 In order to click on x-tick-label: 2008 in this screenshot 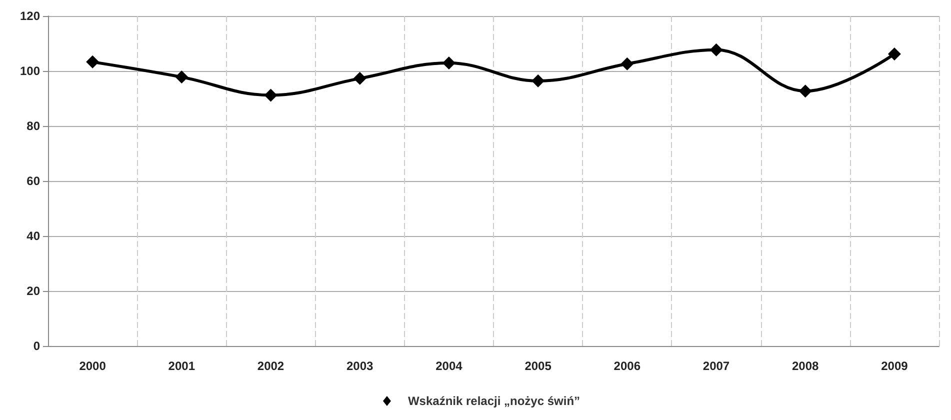, I will do `click(806, 366)`.